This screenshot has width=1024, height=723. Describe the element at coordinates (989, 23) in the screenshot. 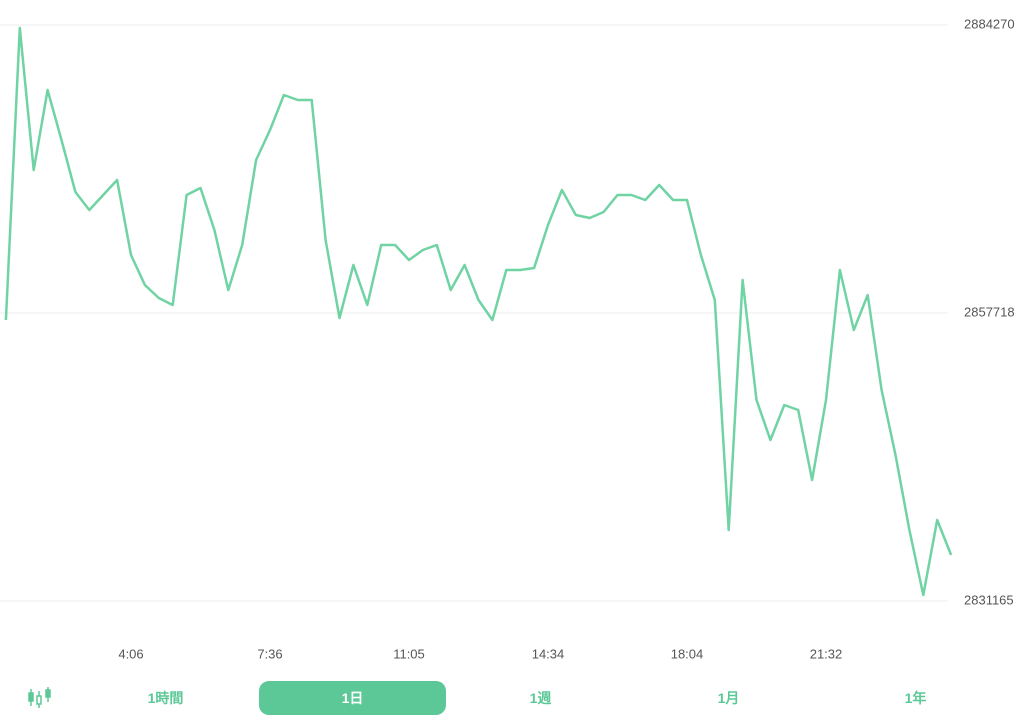

I see `y-tick-label: 2884270` at that location.